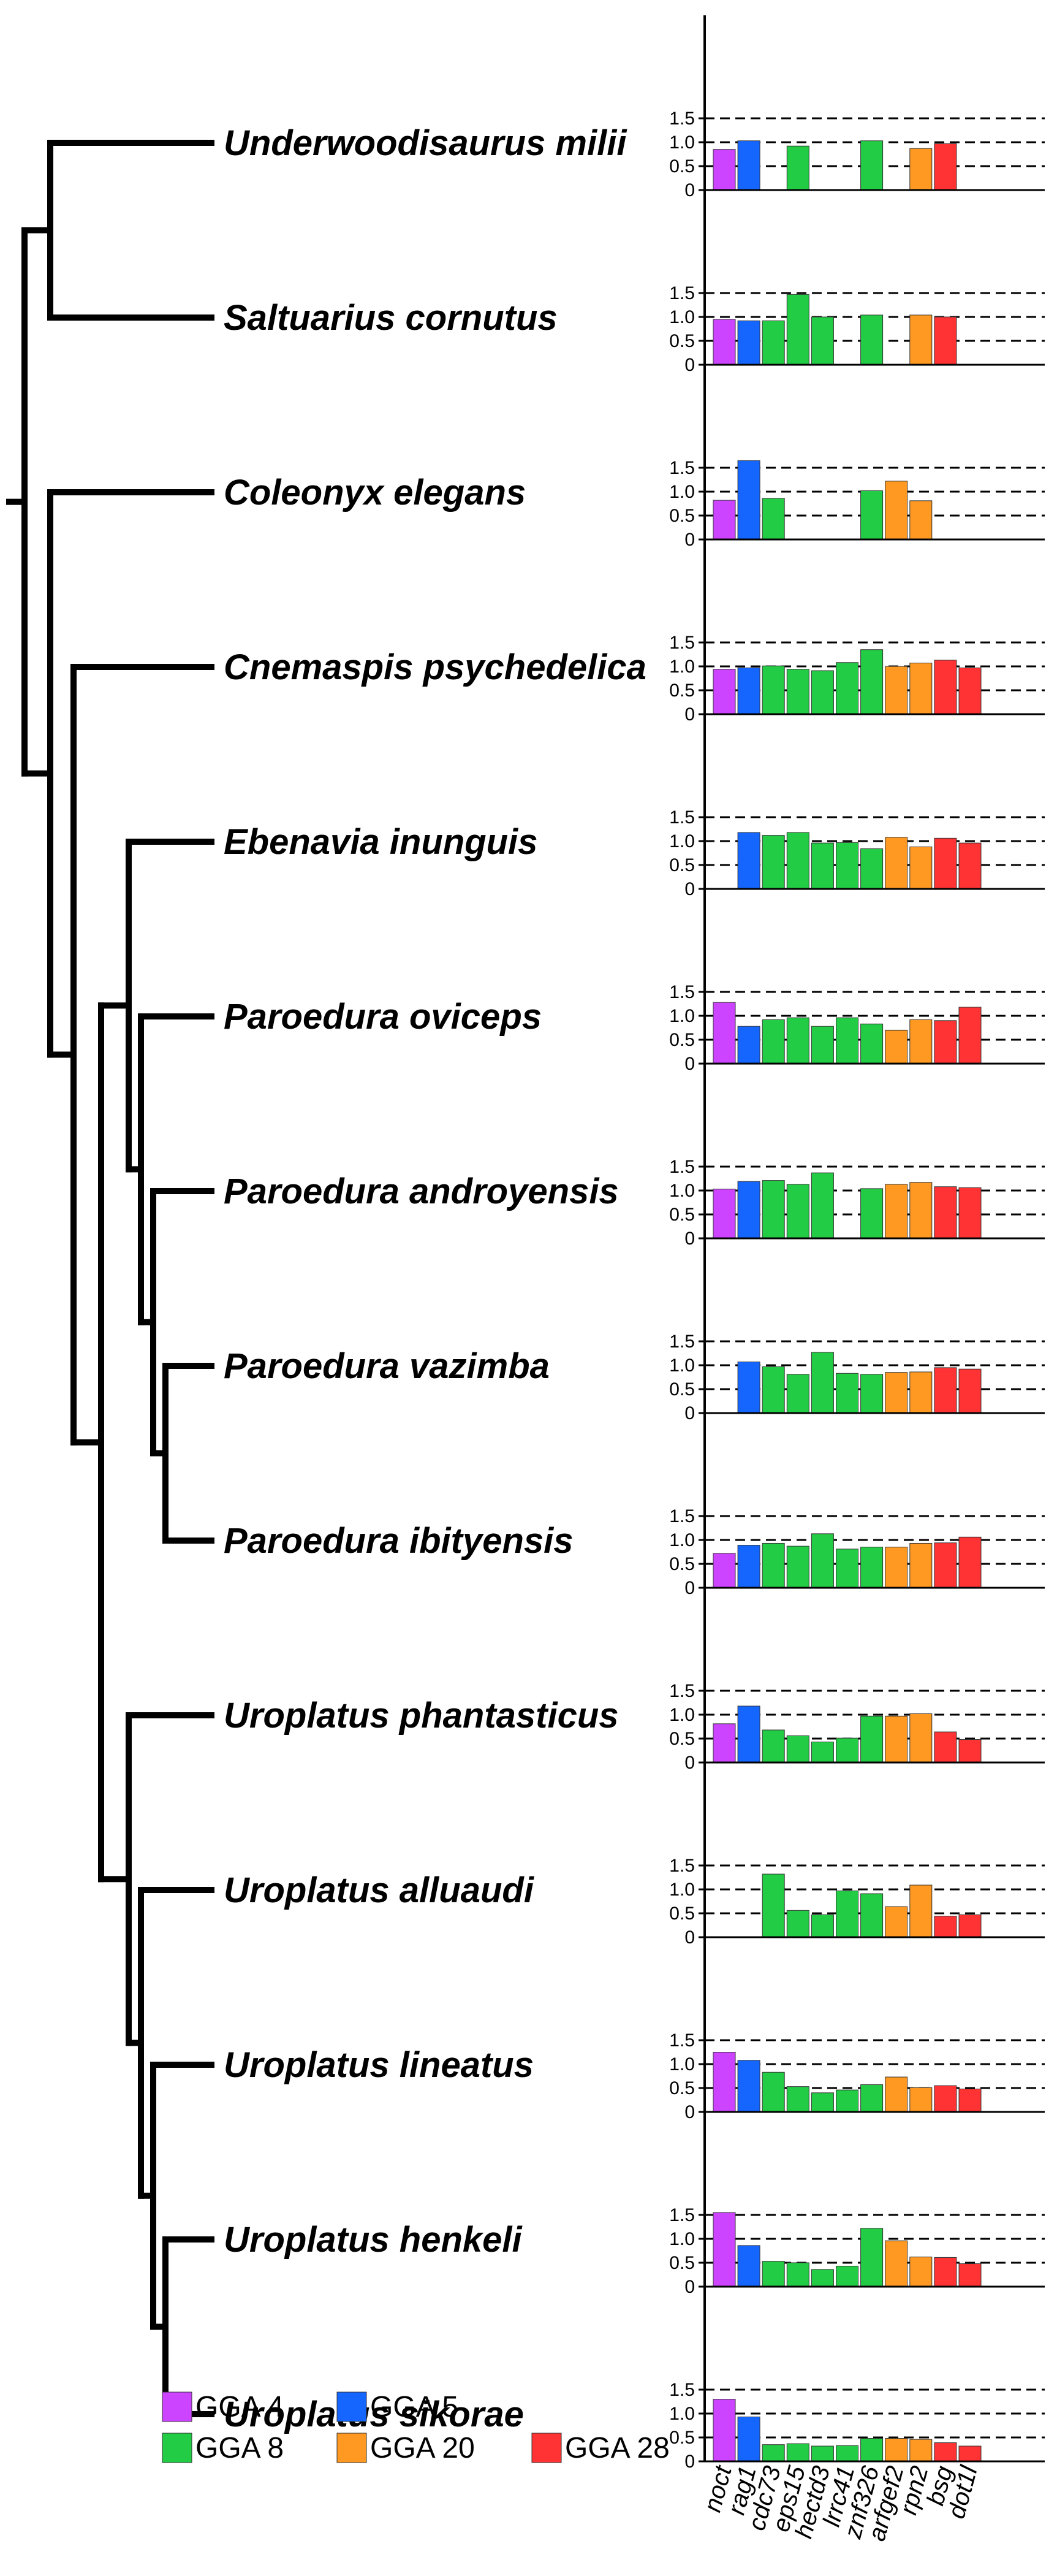  What do you see at coordinates (239, 2407) in the screenshot?
I see `legend-label-0: GGA 4` at bounding box center [239, 2407].